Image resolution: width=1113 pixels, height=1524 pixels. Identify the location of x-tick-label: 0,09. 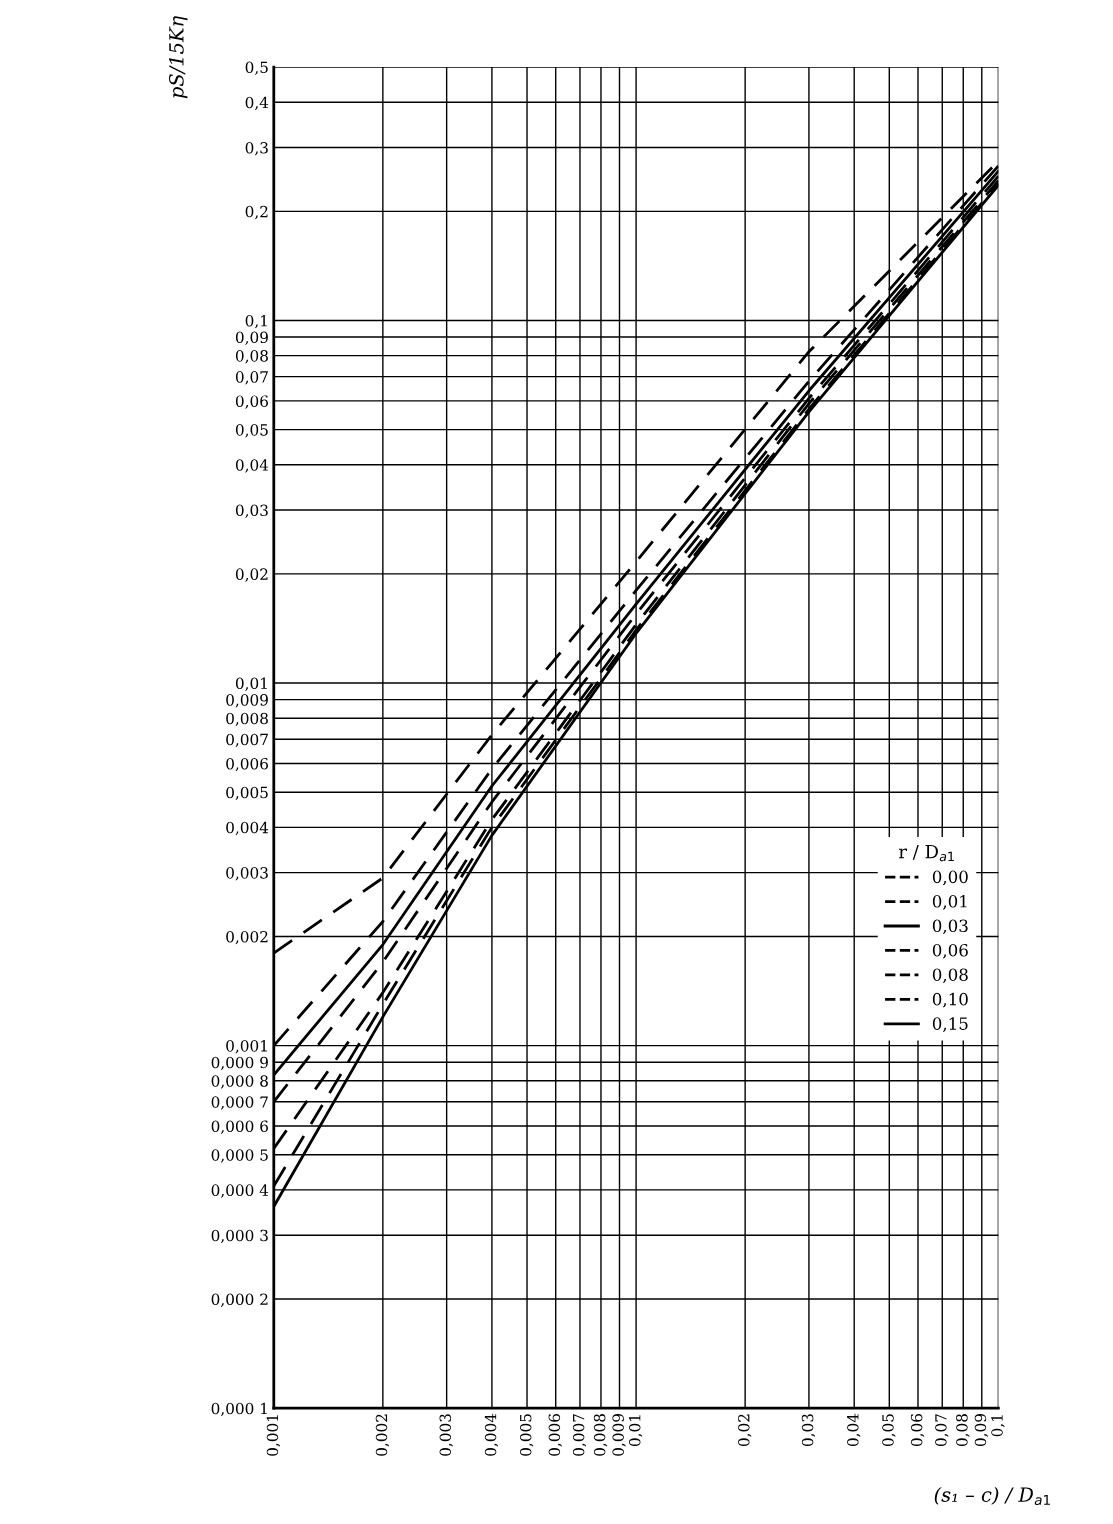
(981, 1430).